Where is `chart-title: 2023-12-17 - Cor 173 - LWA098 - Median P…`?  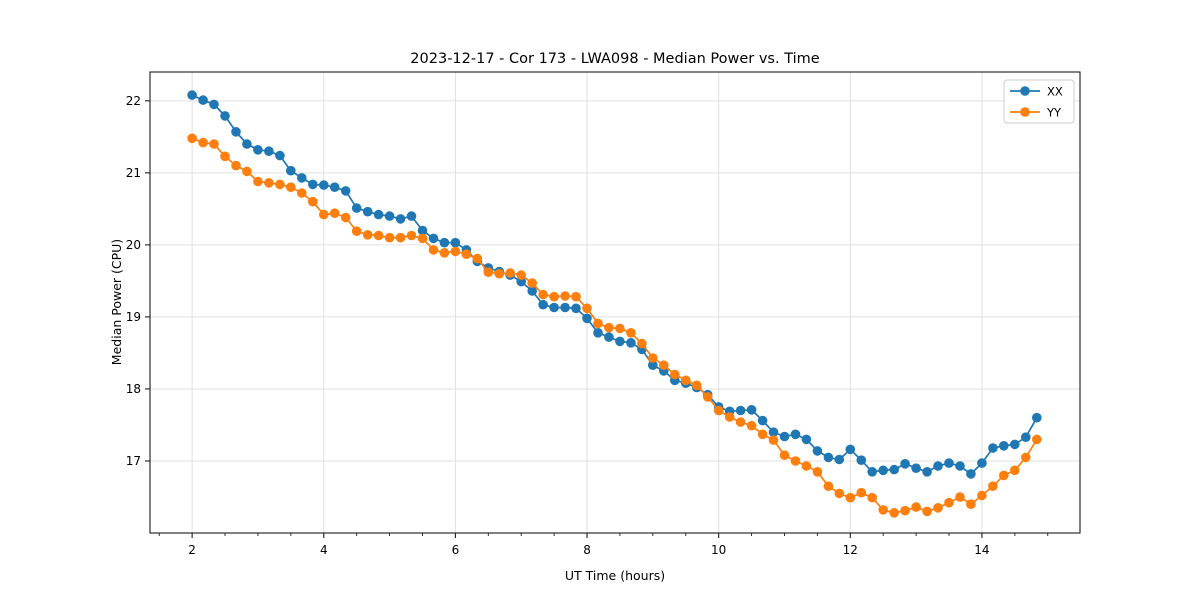
chart-title: 2023-12-17 - Cor 173 - LWA098 - Median P… is located at coordinates (614, 59).